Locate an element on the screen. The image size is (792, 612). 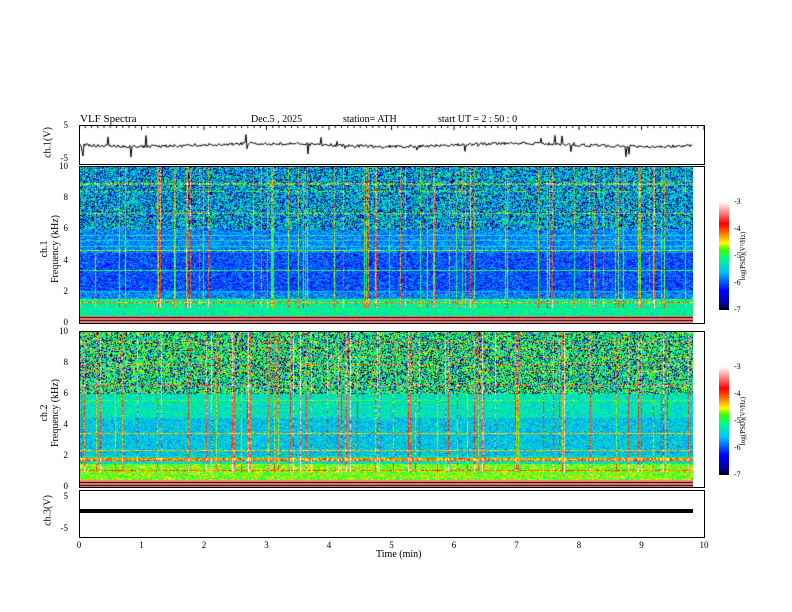
ch3-tick: 5 is located at coordinates (66, 496).